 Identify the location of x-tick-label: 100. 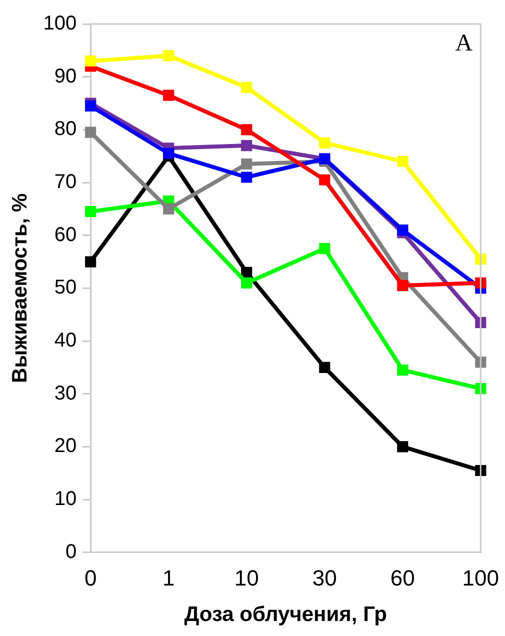
(481, 578).